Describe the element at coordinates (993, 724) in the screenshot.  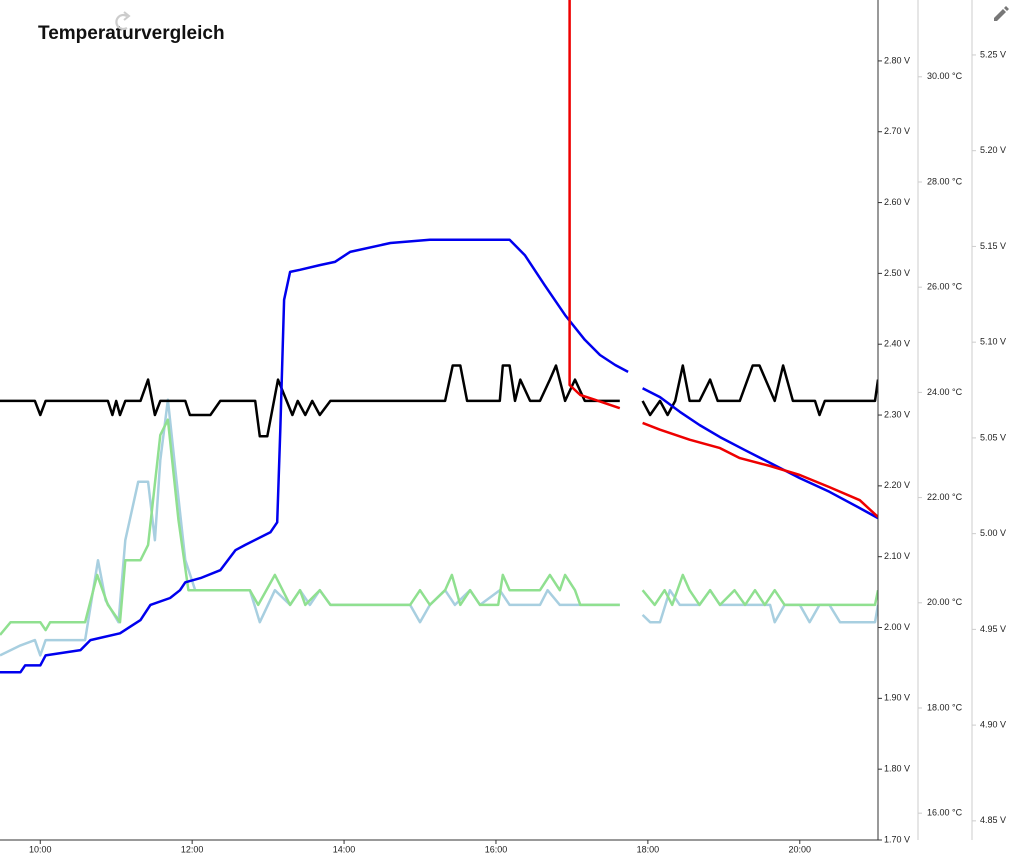
I see `y3-tick-label: 4.90 V` at that location.